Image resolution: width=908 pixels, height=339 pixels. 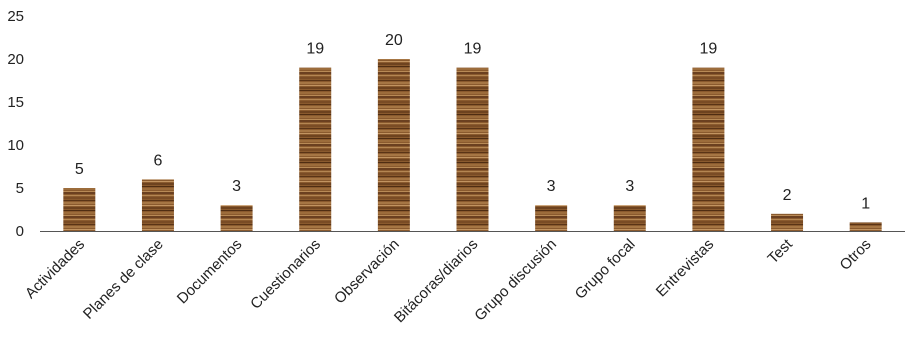 I want to click on y-tick-label: 25, so click(x=15, y=16).